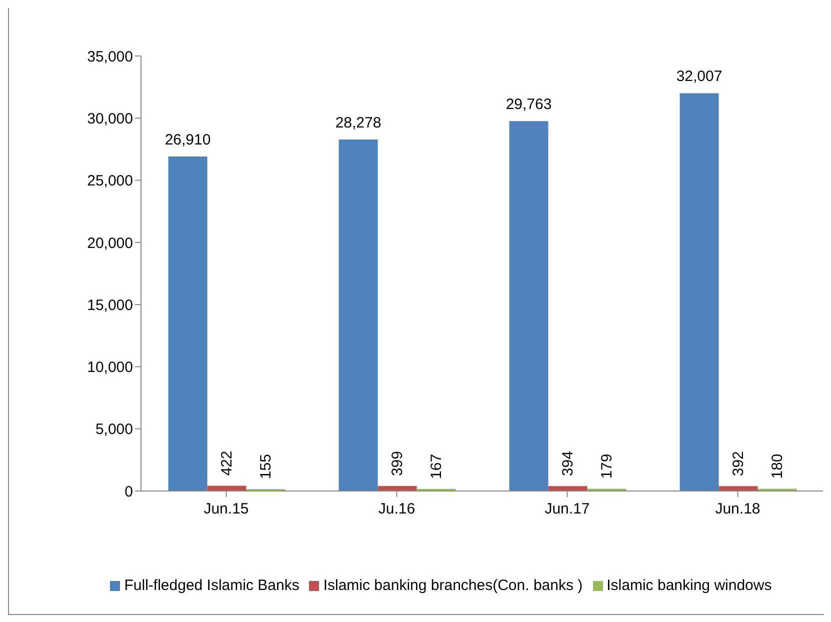 The image size is (831, 622). Describe the element at coordinates (227, 463) in the screenshot. I see `data-label: 422` at that location.